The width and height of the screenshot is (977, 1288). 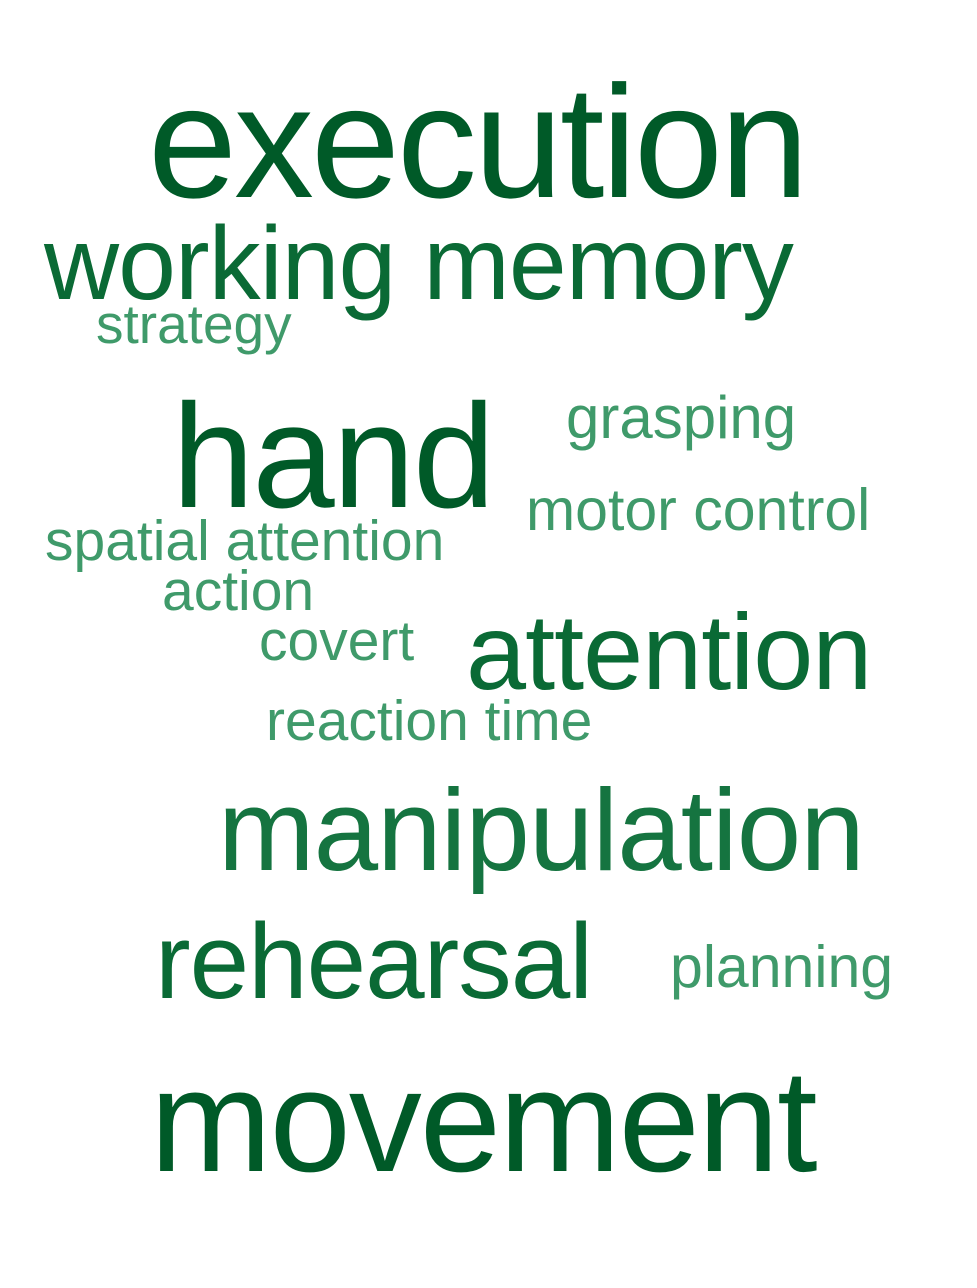 I want to click on word-spatial-attention: spatial attention, so click(x=245, y=541).